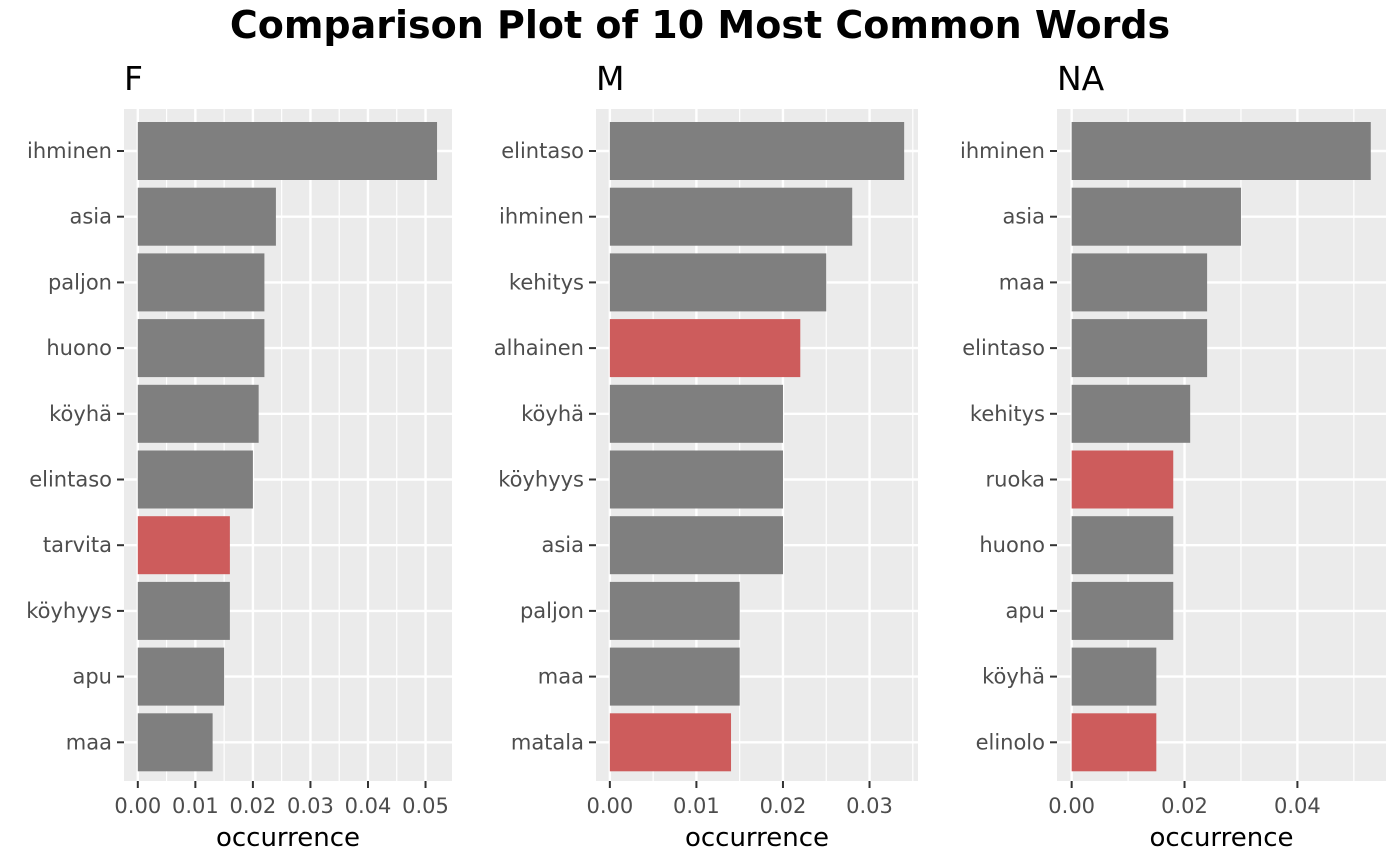 This screenshot has width=1400, height=866. What do you see at coordinates (1122, 479) in the screenshot?
I see `bar-ruoka` at bounding box center [1122, 479].